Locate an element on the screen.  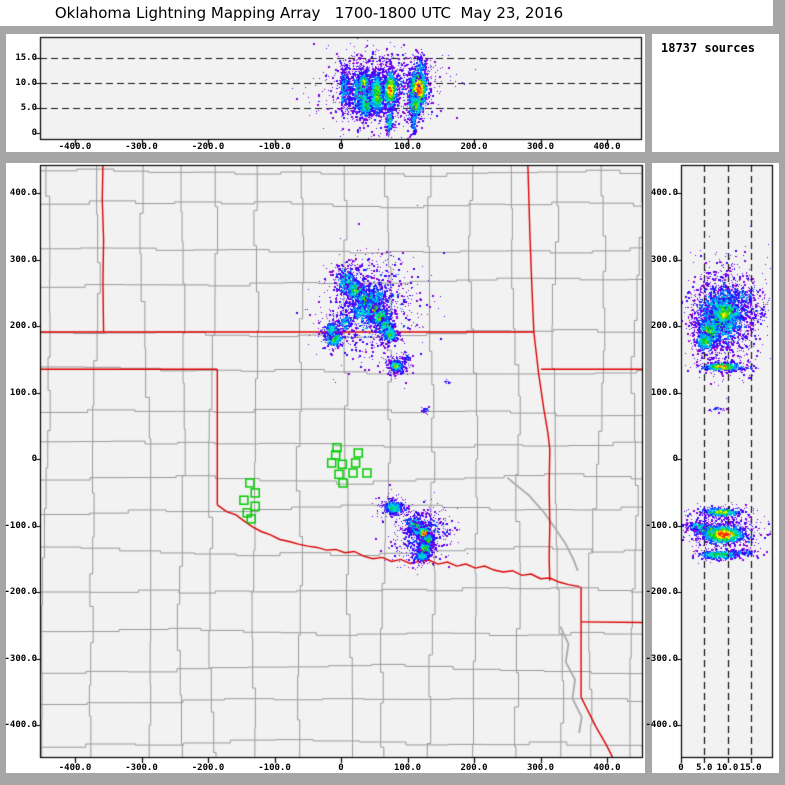
ew-altitude-plot-canvas is located at coordinates (325, 93).